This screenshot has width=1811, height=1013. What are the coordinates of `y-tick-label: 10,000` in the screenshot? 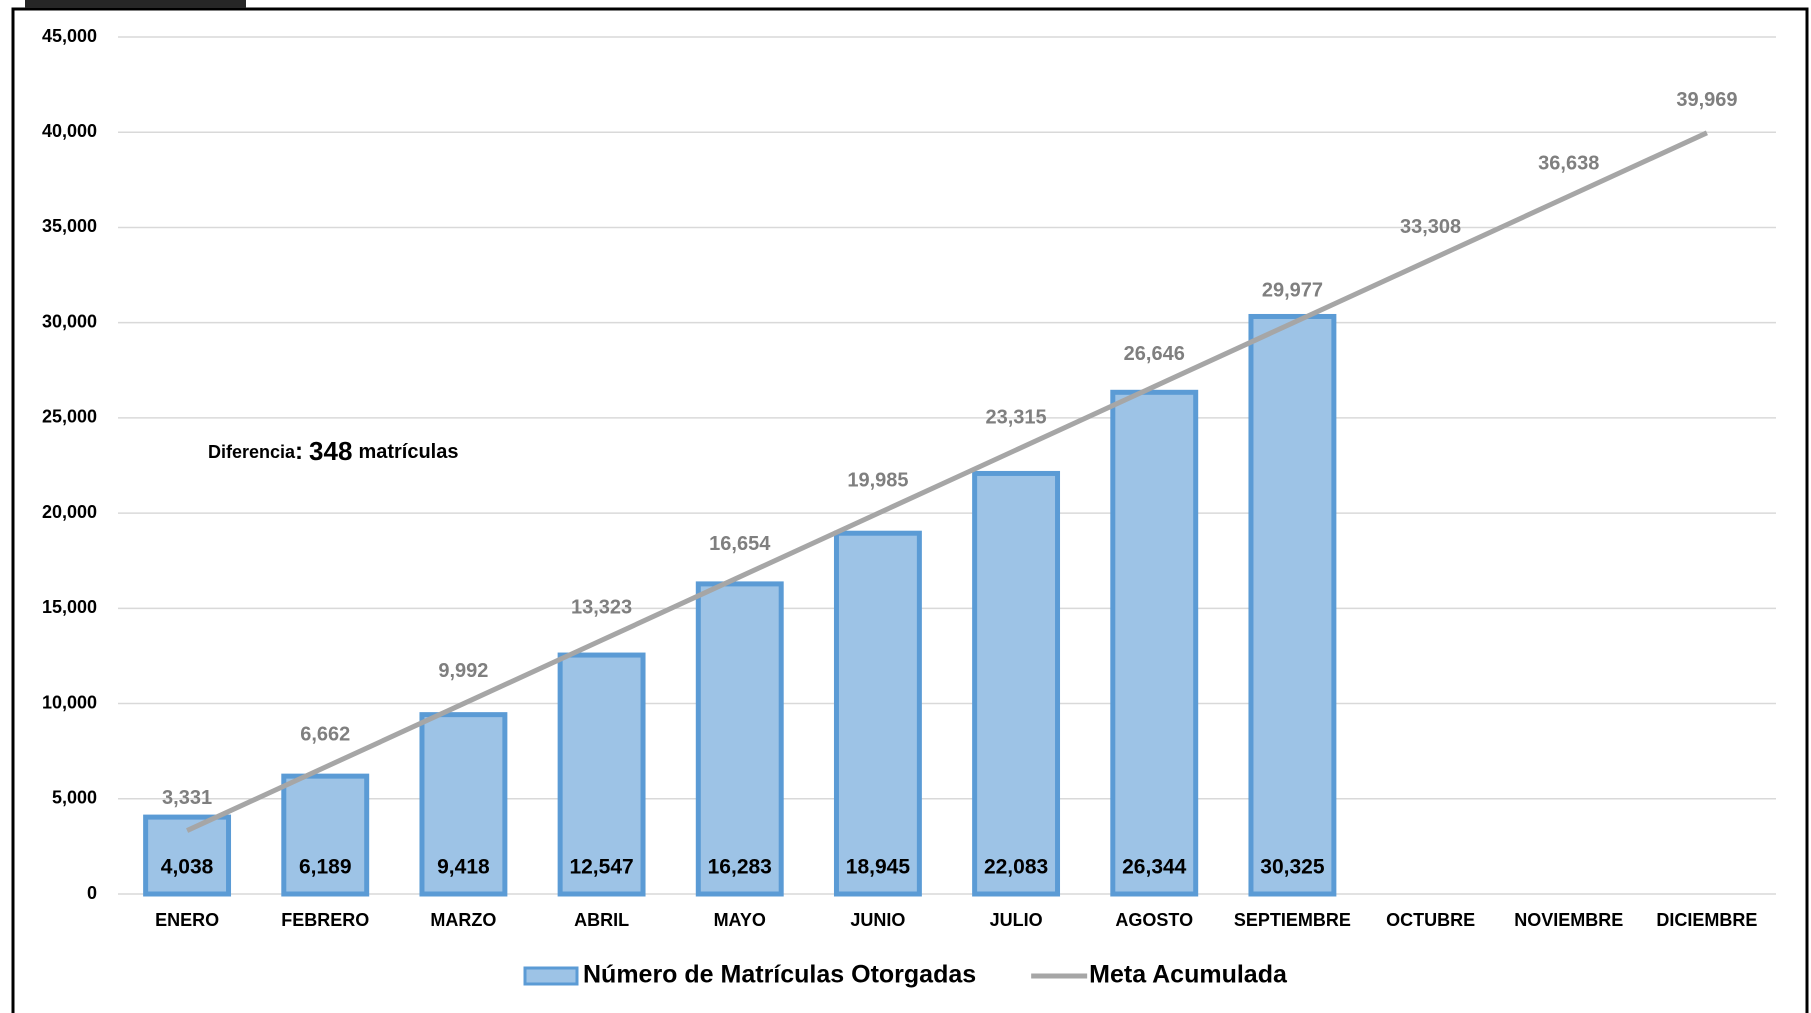 It's located at (69, 702).